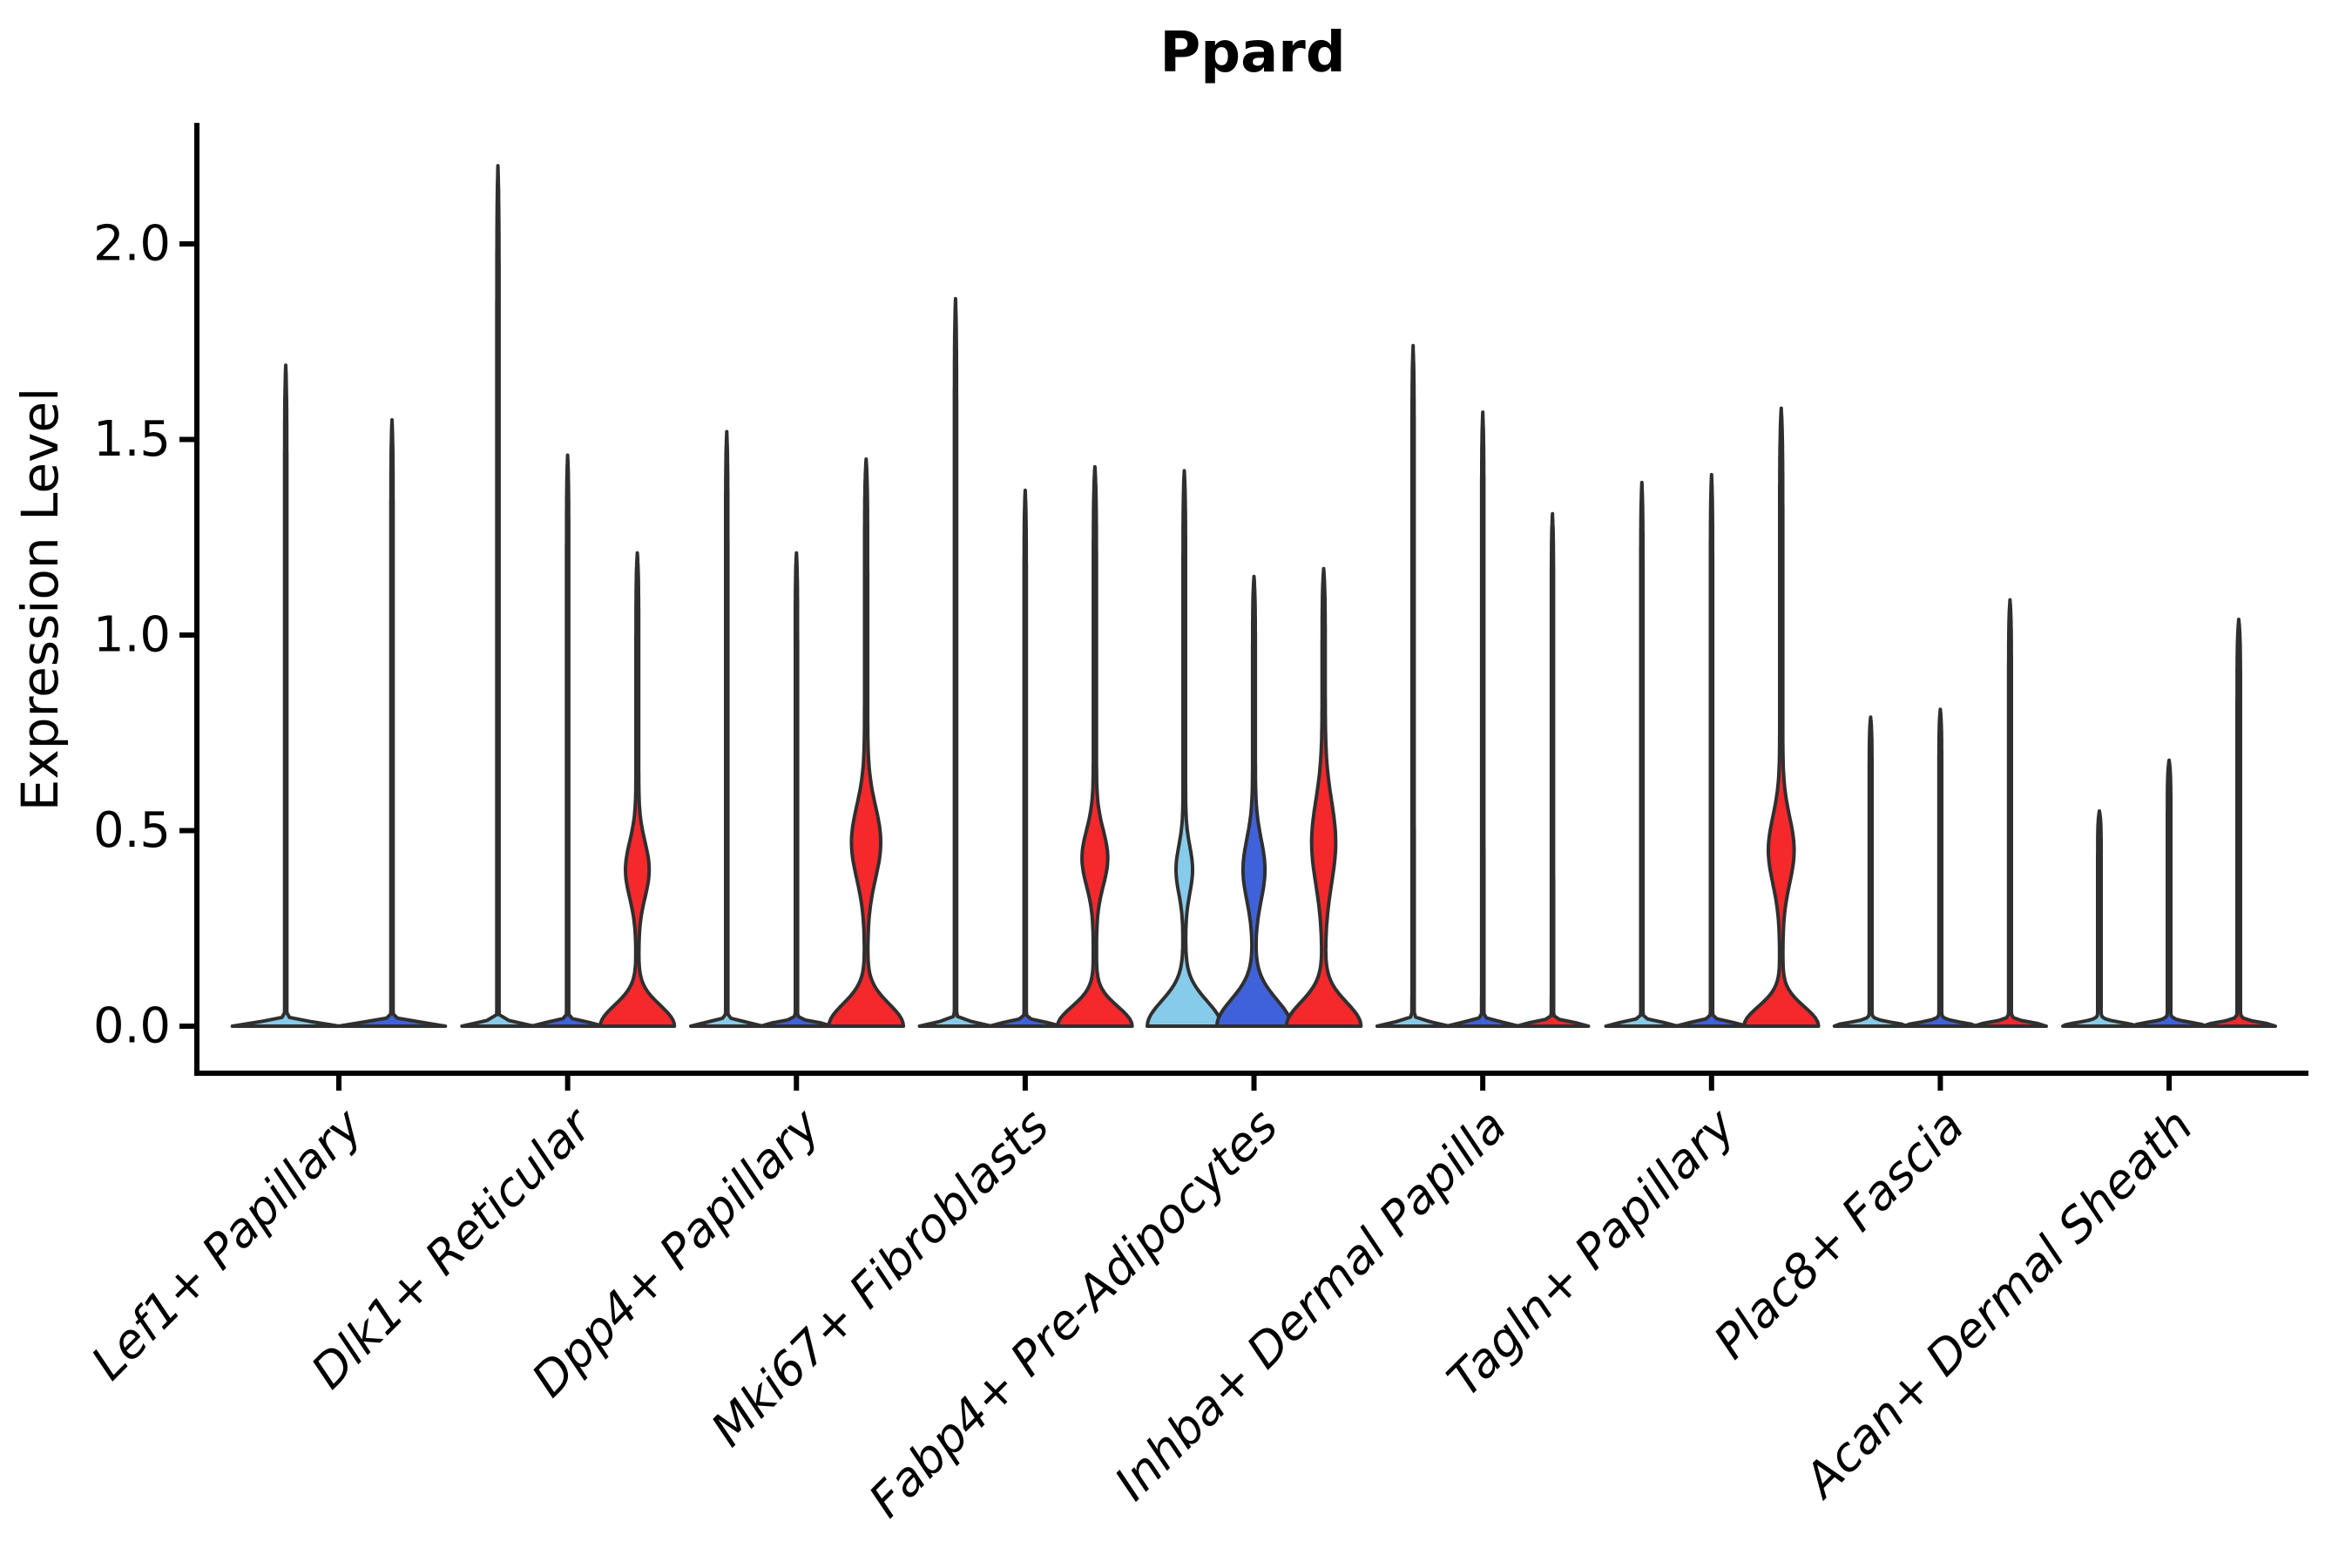 This screenshot has width=2352, height=1568. Describe the element at coordinates (1642, 754) in the screenshot. I see `violin-tagln-papillary-split1` at that location.